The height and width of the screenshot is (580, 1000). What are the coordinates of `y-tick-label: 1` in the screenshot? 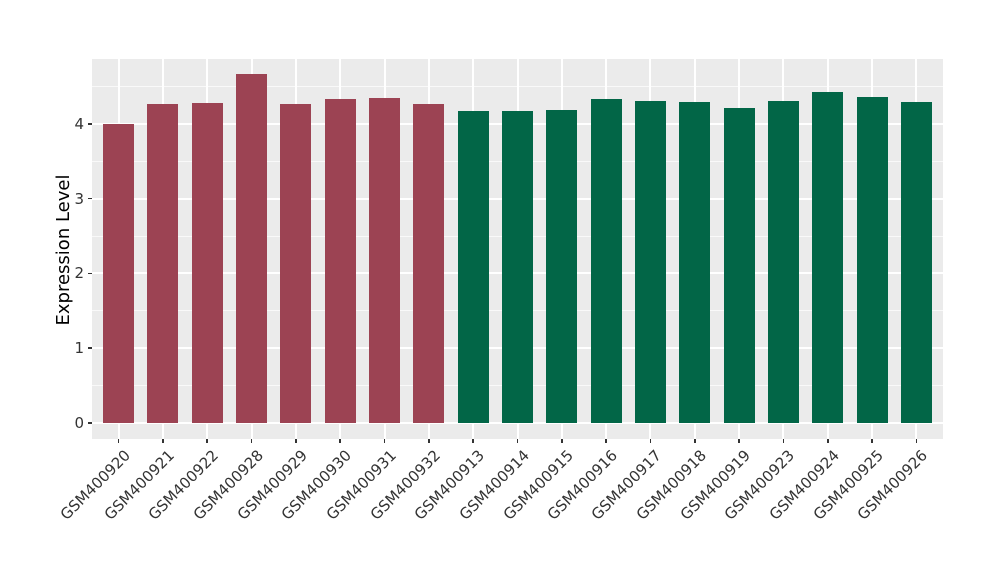 It's located at (79, 348).